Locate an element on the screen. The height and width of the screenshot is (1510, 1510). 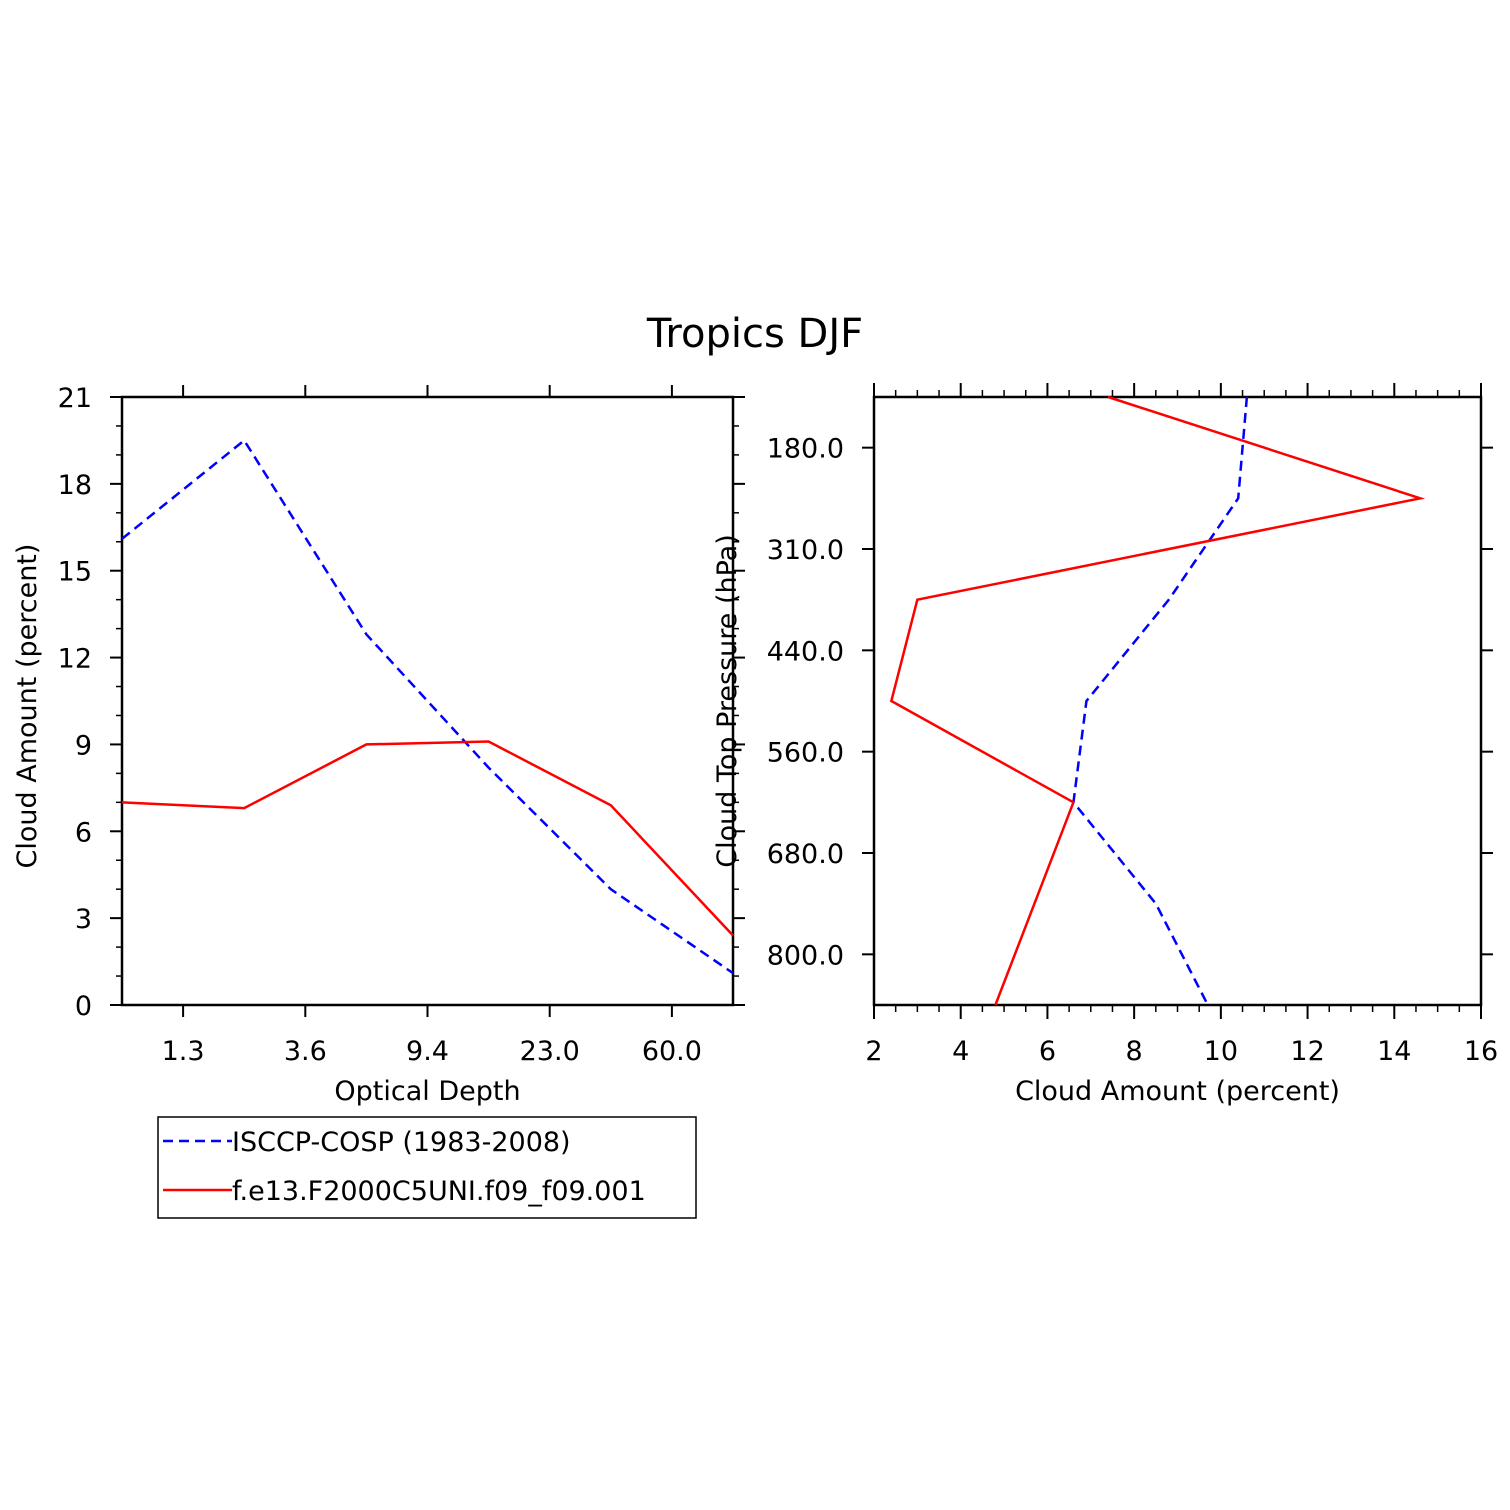
right-y-tick-label: 310.0 is located at coordinates (805, 550).